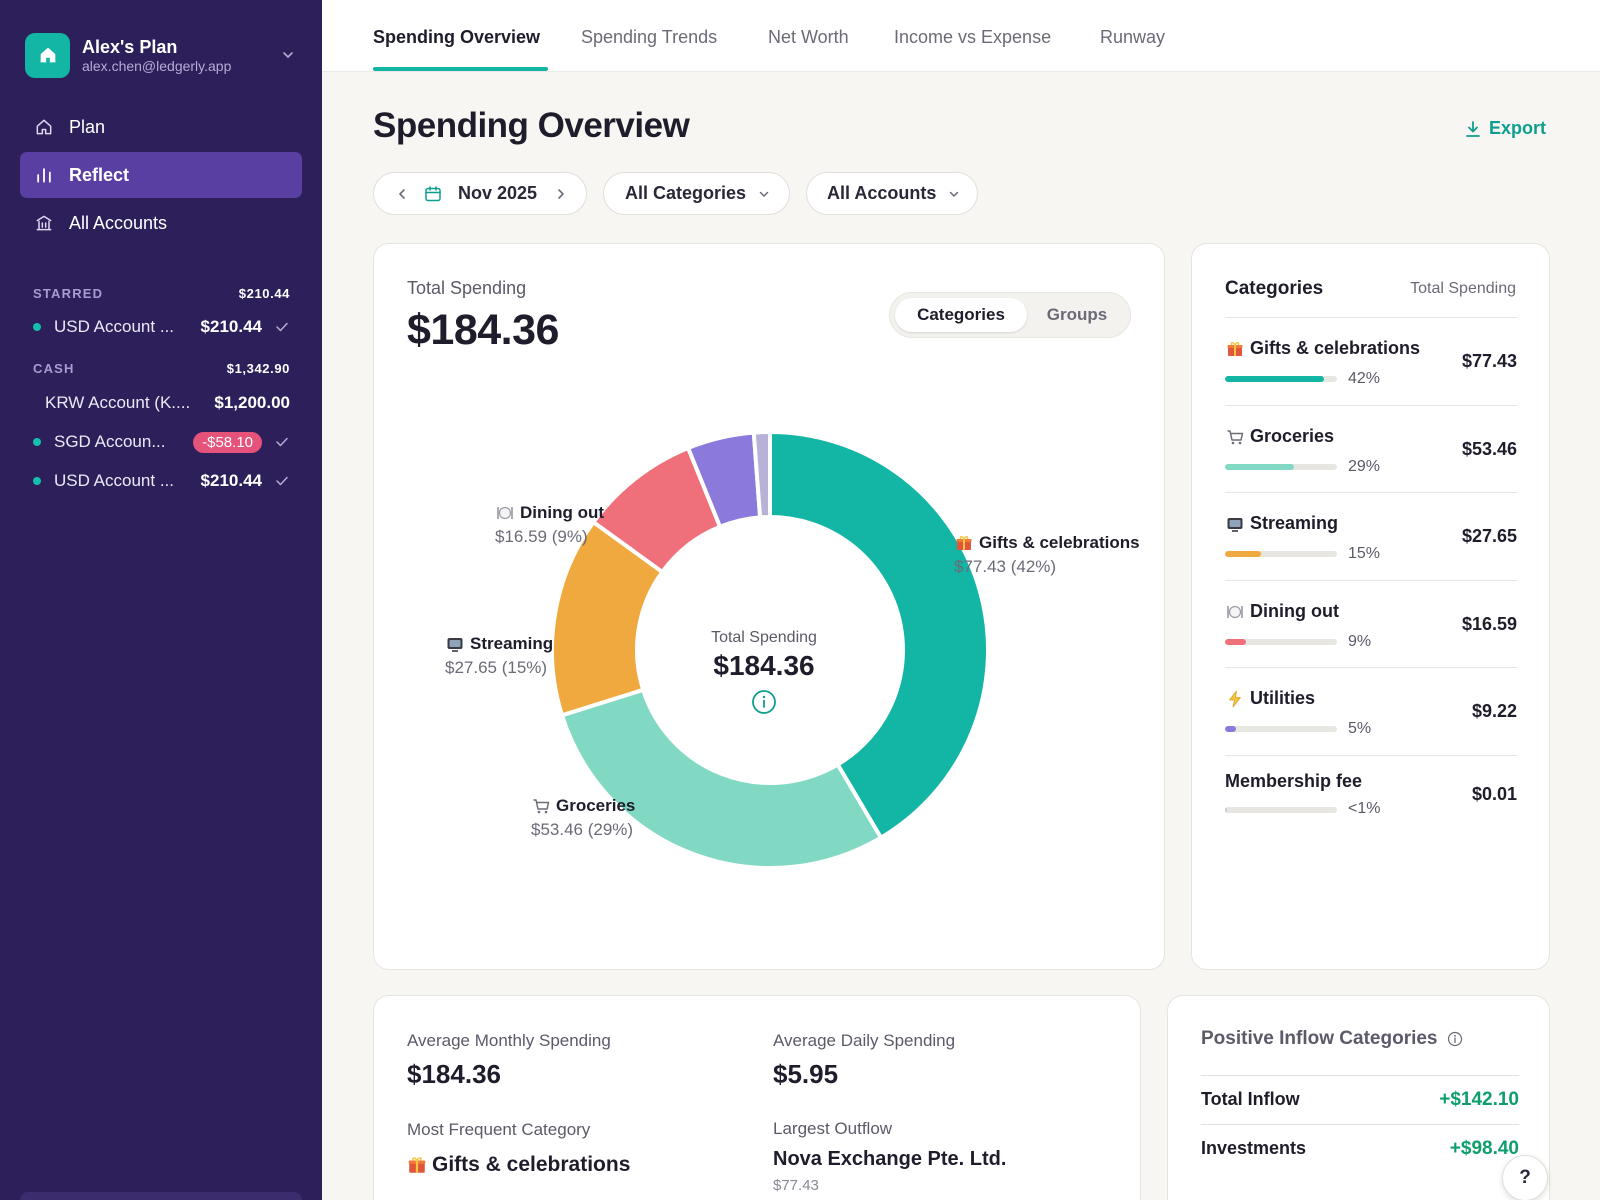 Image resolution: width=1600 pixels, height=1200 pixels. I want to click on bolt-icon, so click(1235, 699).